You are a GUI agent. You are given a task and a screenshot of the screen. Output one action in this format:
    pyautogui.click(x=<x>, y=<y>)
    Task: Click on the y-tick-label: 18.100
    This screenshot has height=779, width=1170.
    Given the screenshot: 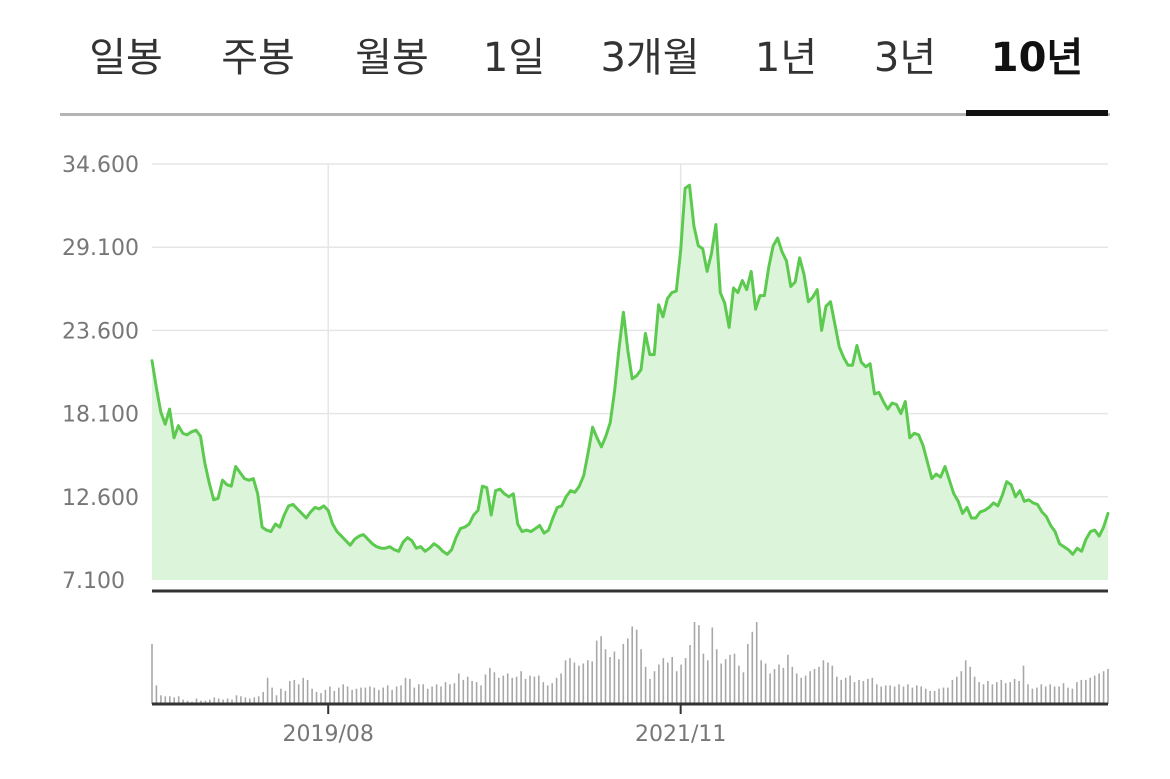 What is the action you would take?
    pyautogui.click(x=100, y=415)
    